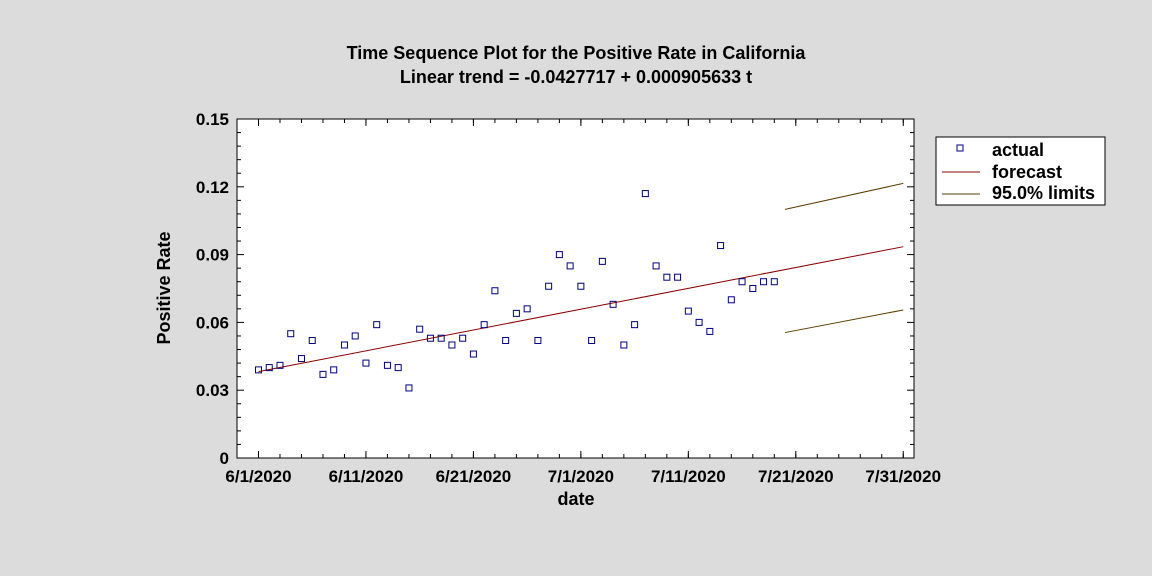 This screenshot has width=1152, height=576. I want to click on y-tick-label: 0.06, so click(212, 322).